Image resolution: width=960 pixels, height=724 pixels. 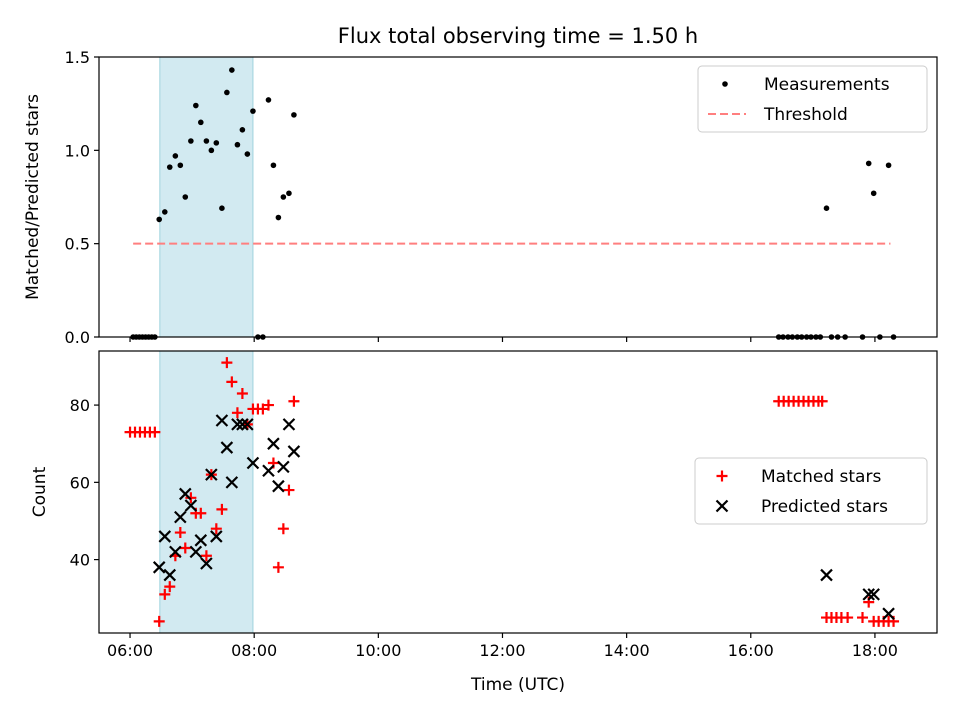 What do you see at coordinates (824, 507) in the screenshot?
I see `legend-label: Predicted stars` at bounding box center [824, 507].